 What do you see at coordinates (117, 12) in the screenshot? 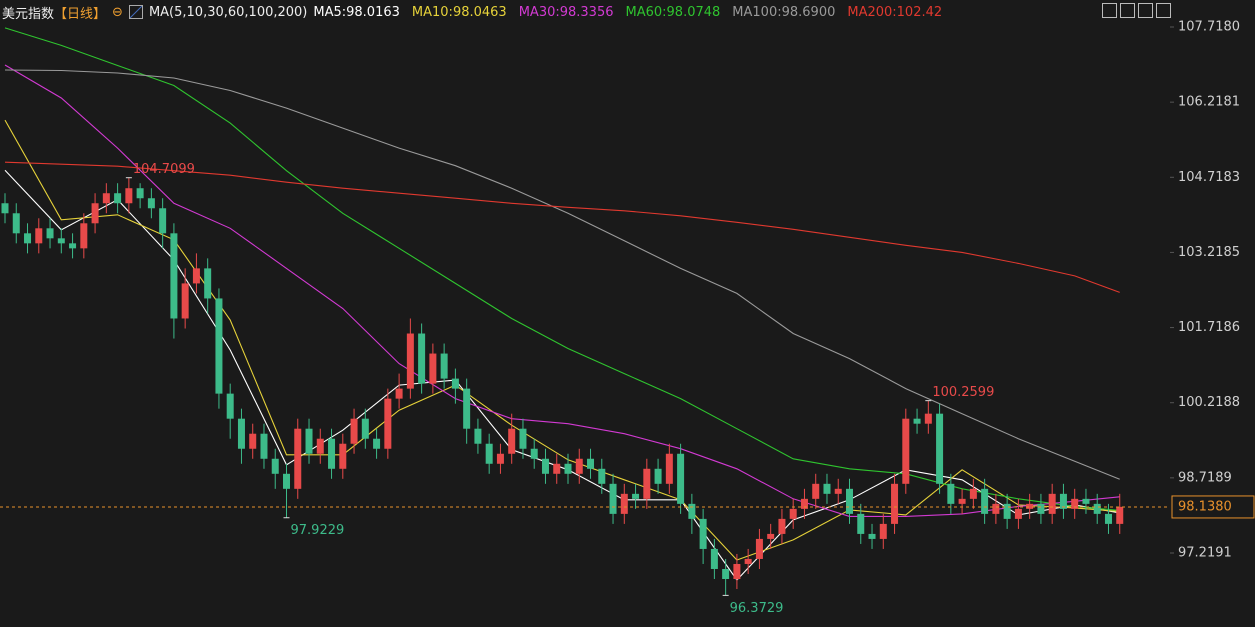
I see `zoom-icon: ⊖` at bounding box center [117, 12].